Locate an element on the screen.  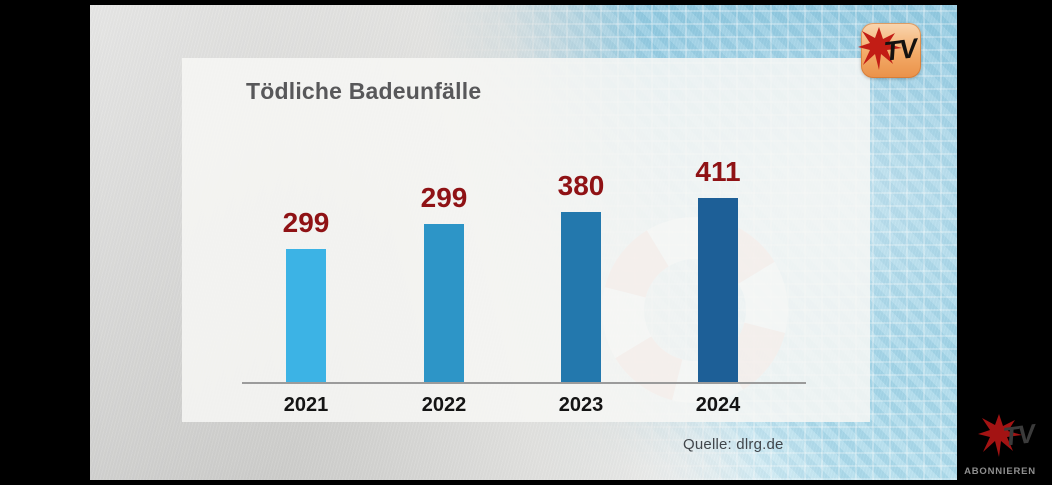
category-label: 2024 is located at coordinates (718, 405).